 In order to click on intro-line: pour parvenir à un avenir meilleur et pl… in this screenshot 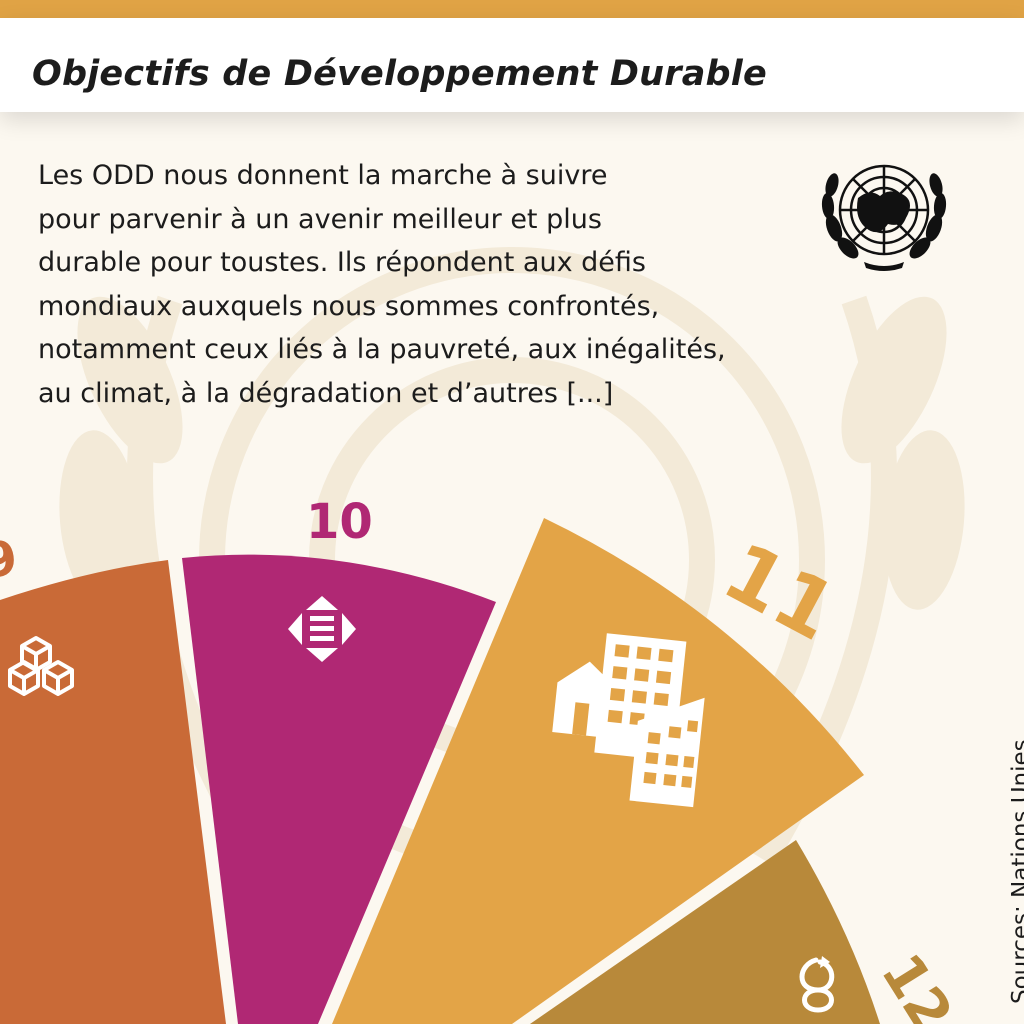, I will do `click(320, 219)`.